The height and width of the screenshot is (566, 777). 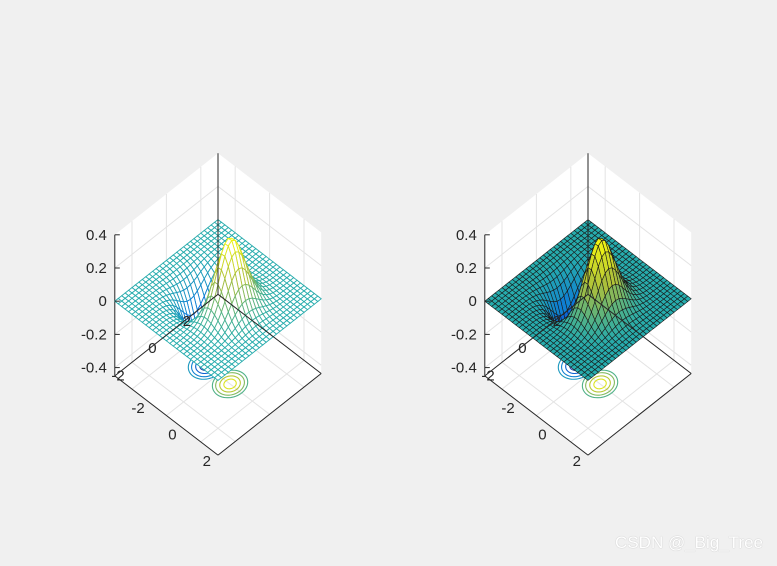 I want to click on mesh-surface, so click(x=218, y=300).